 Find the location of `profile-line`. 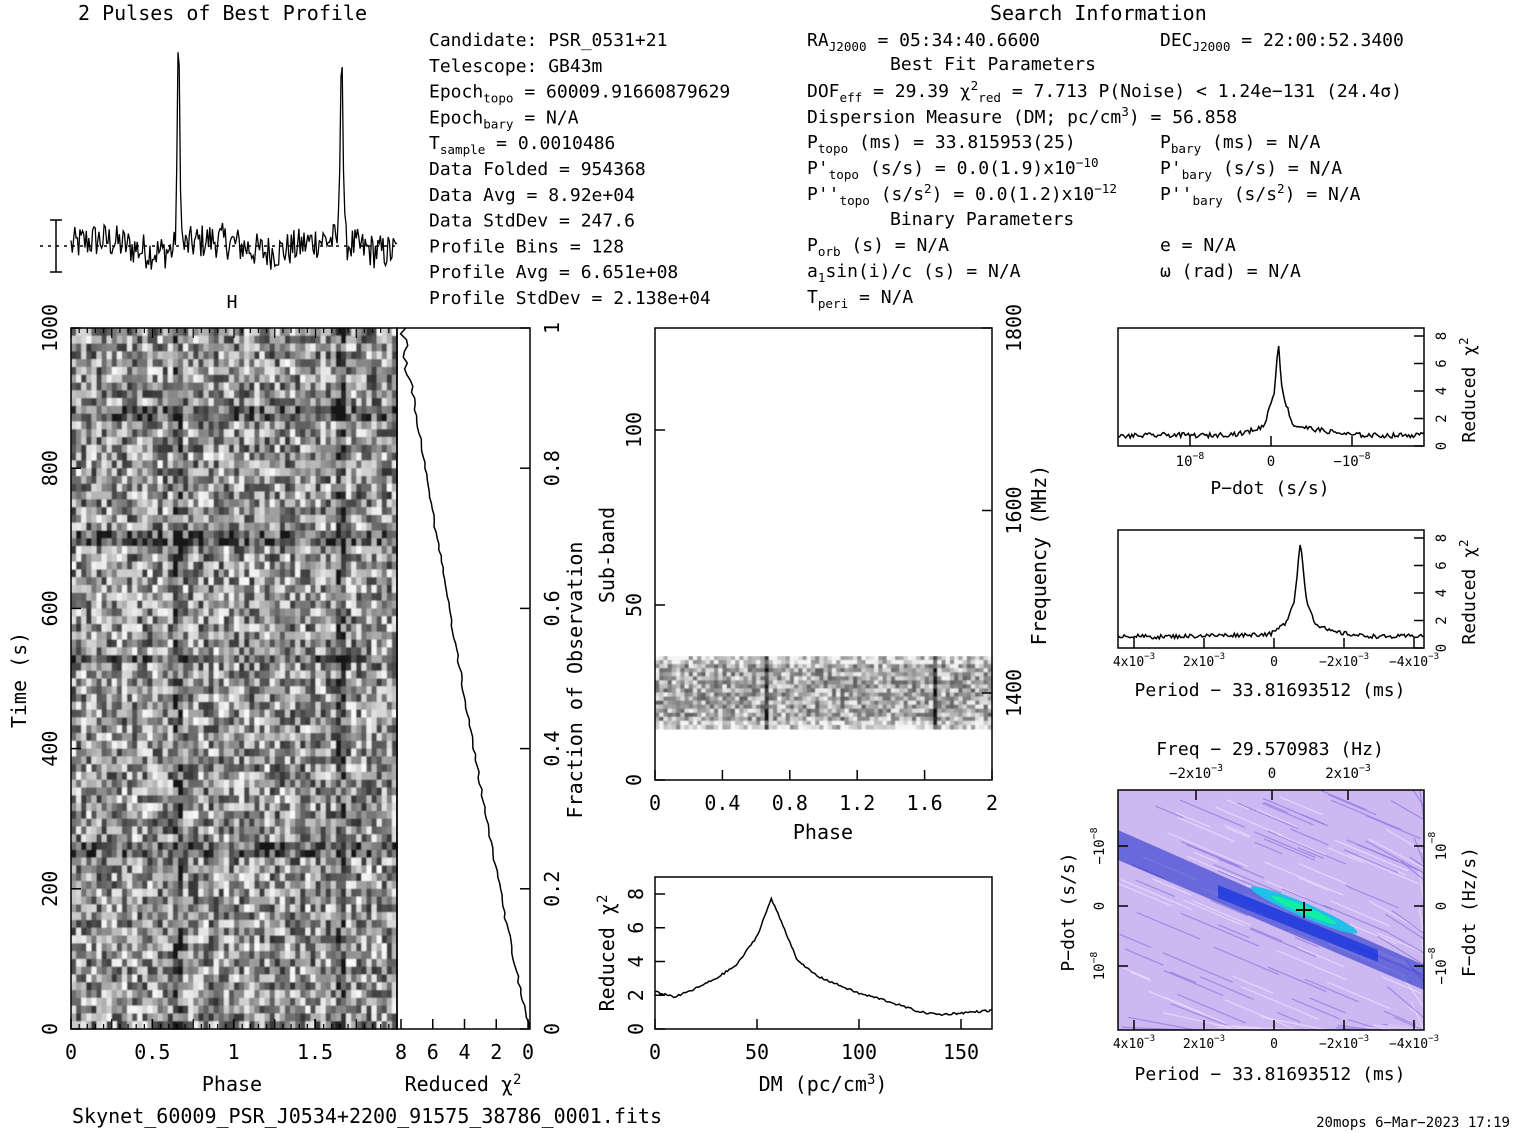

profile-line is located at coordinates (234, 161).